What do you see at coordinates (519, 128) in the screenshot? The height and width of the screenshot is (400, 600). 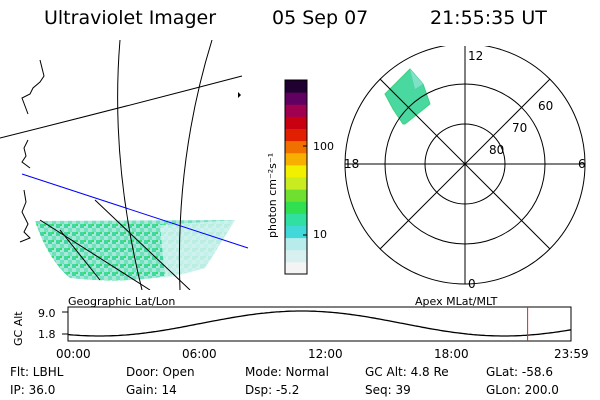 I see `lat-label-70: 70` at bounding box center [519, 128].